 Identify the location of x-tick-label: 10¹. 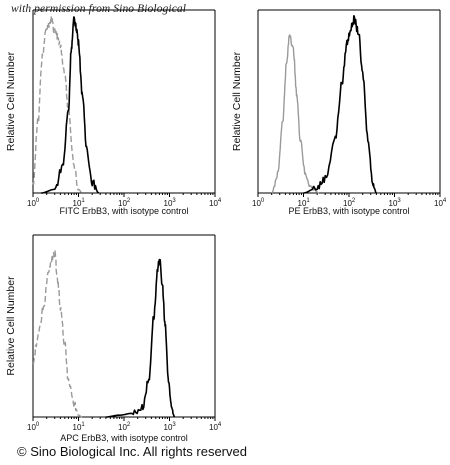
(79, 427).